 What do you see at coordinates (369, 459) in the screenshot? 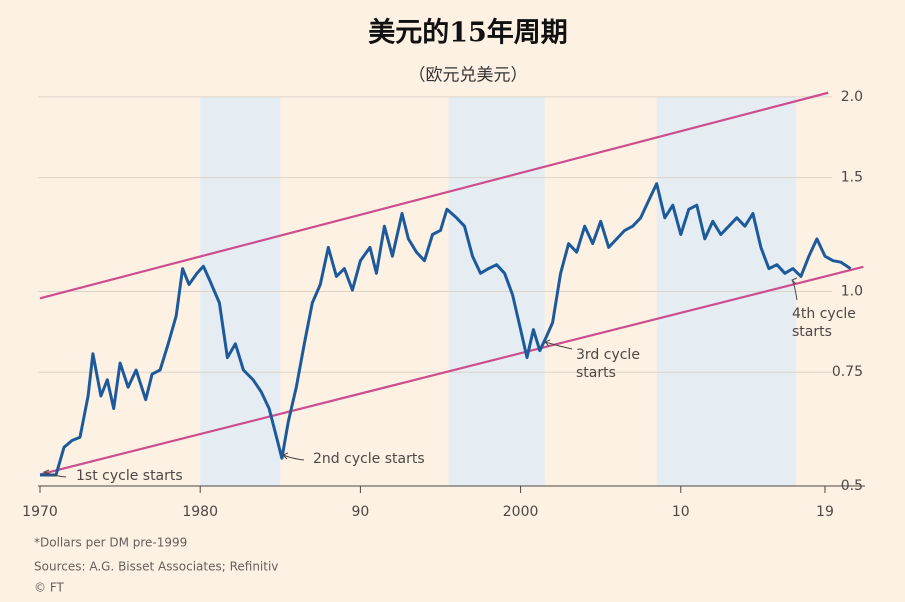
I see `annotation: 2nd cycle starts` at bounding box center [369, 459].